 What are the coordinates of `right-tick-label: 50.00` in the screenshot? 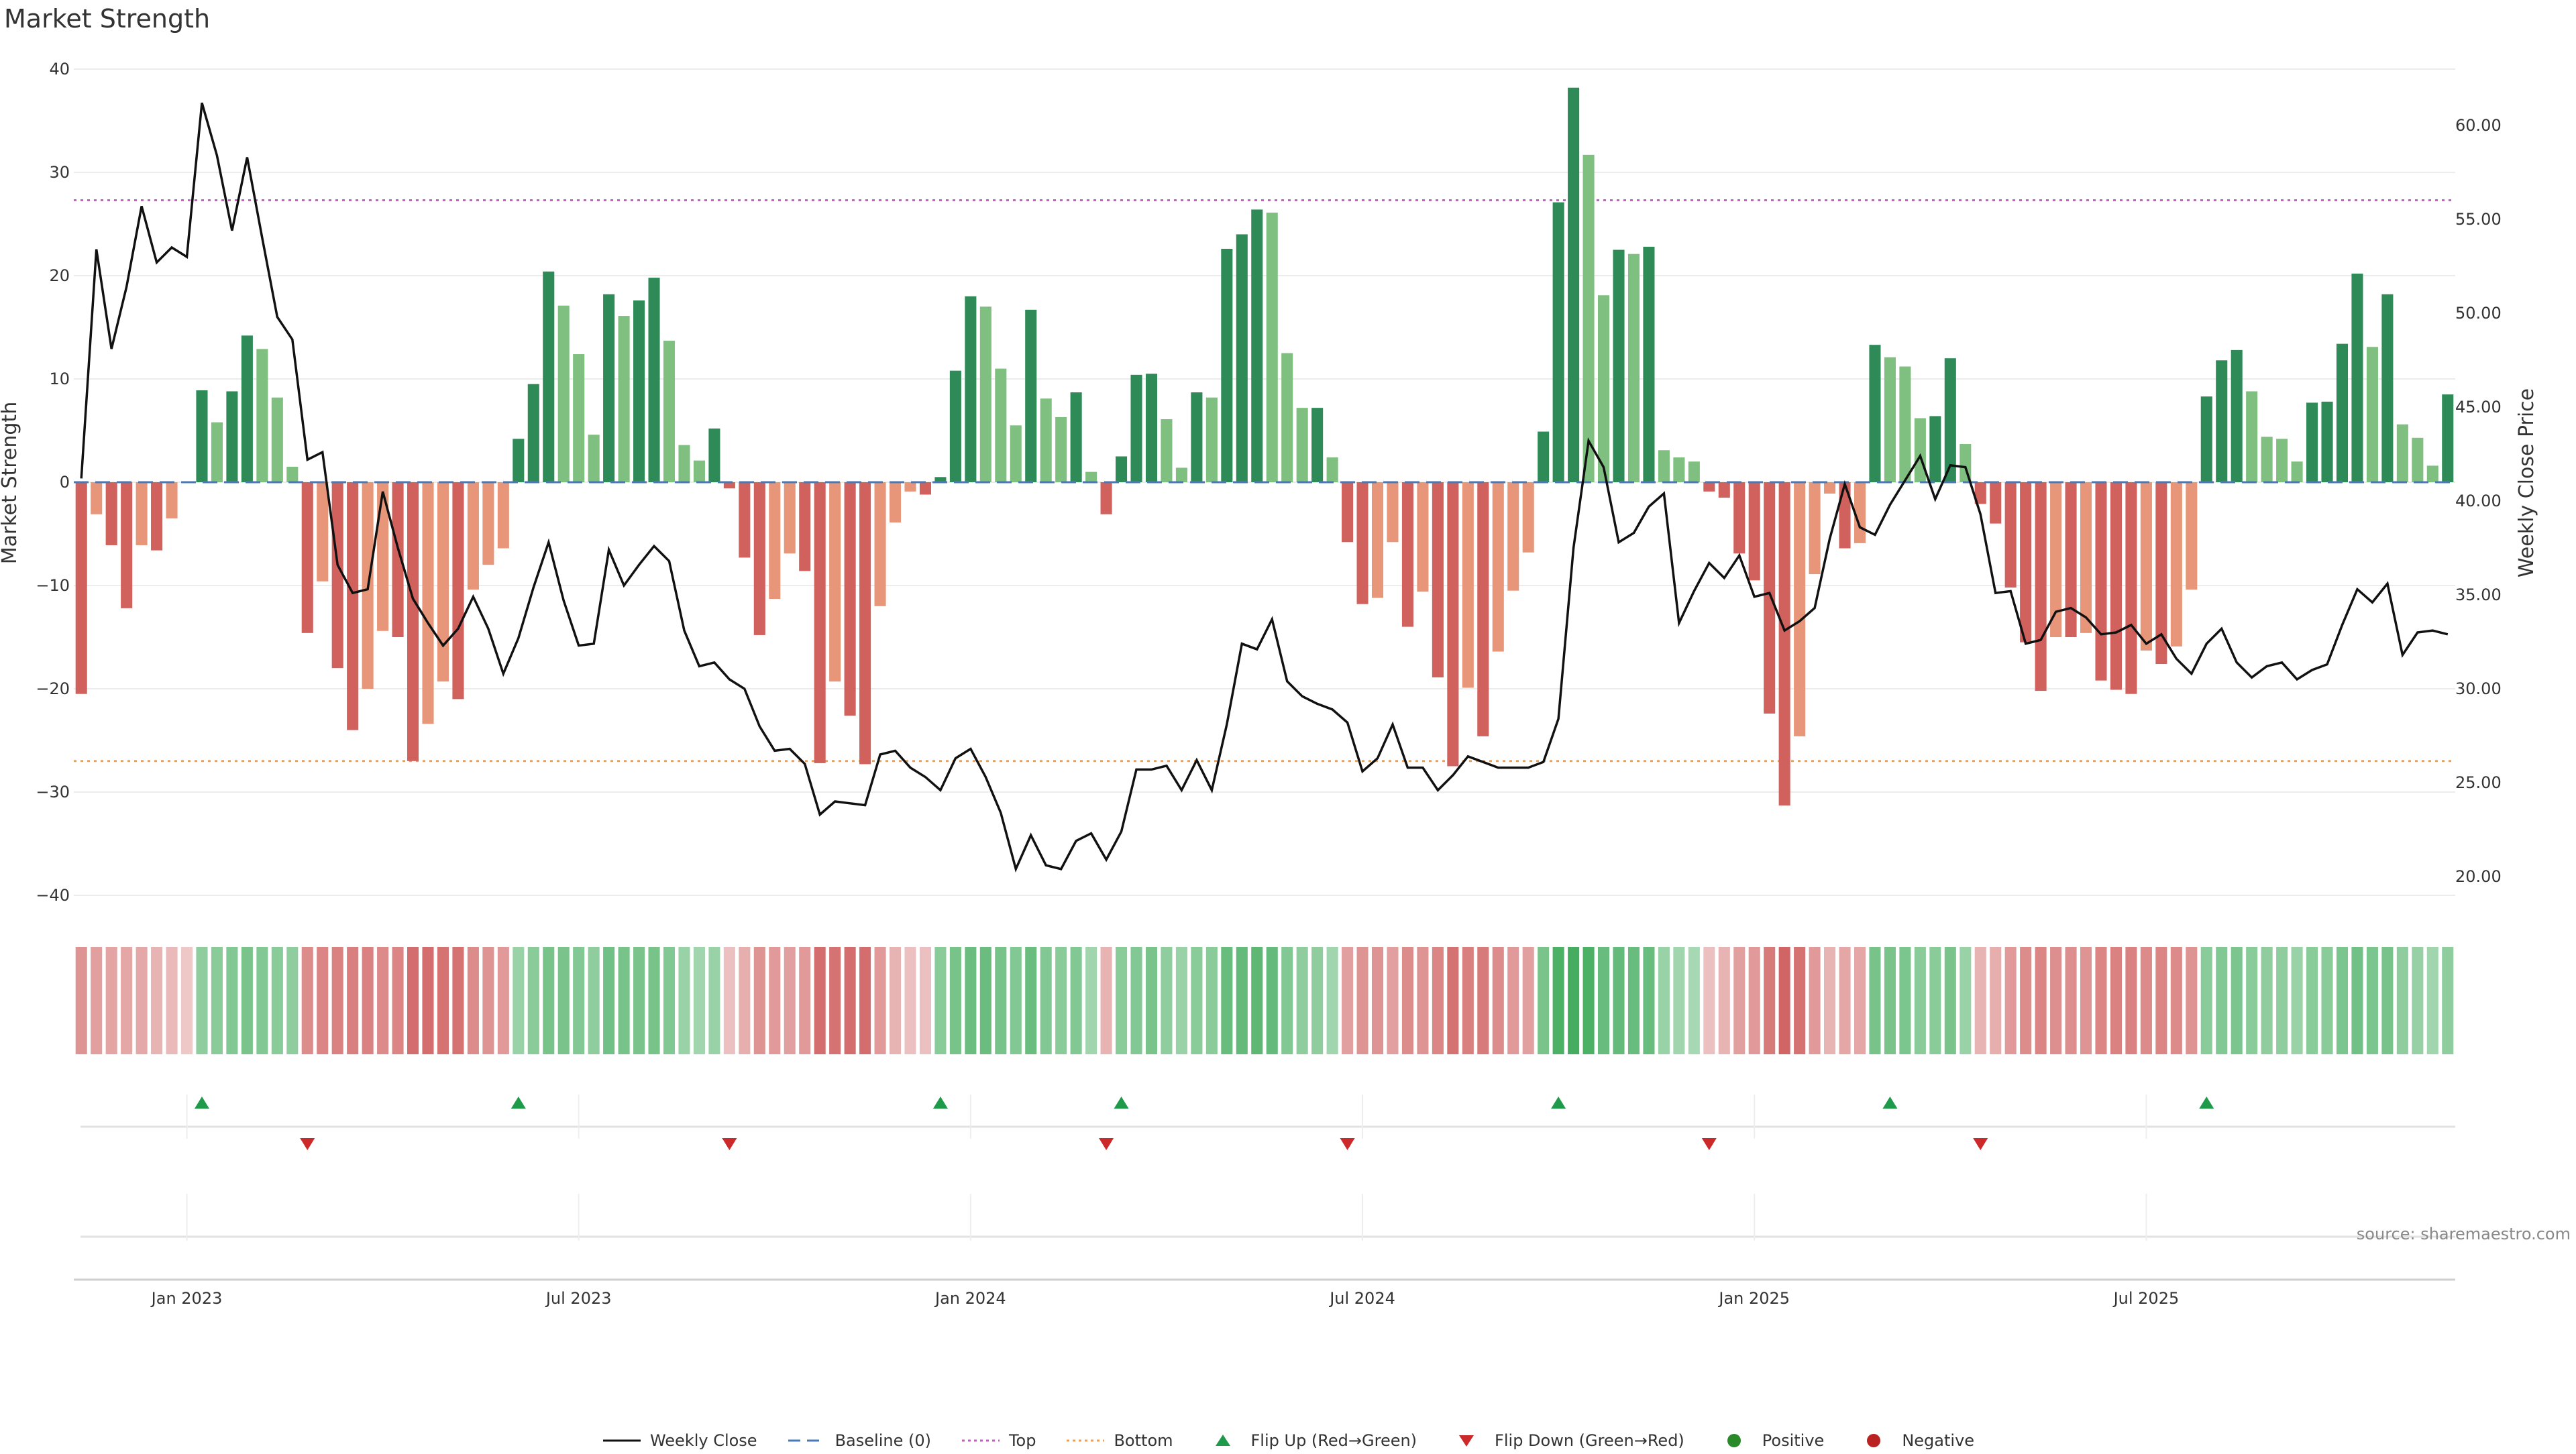 It's located at (2478, 313).